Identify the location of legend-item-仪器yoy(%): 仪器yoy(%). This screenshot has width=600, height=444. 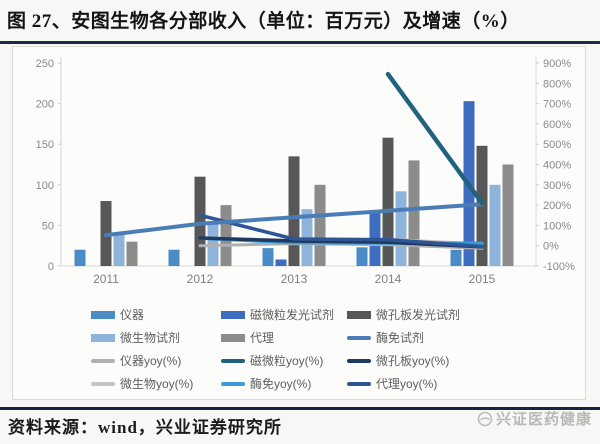
(156, 360).